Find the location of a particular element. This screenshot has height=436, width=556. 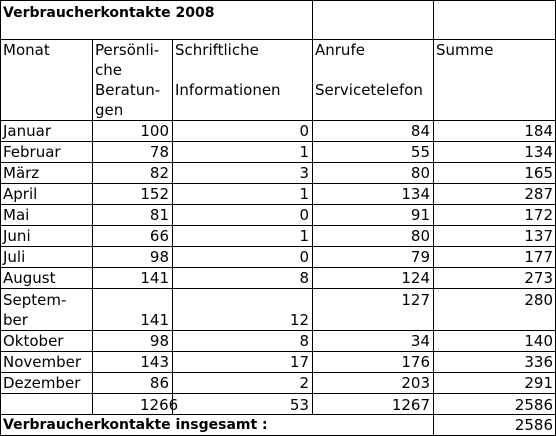

table-row-beratungen: 66 is located at coordinates (159, 236).